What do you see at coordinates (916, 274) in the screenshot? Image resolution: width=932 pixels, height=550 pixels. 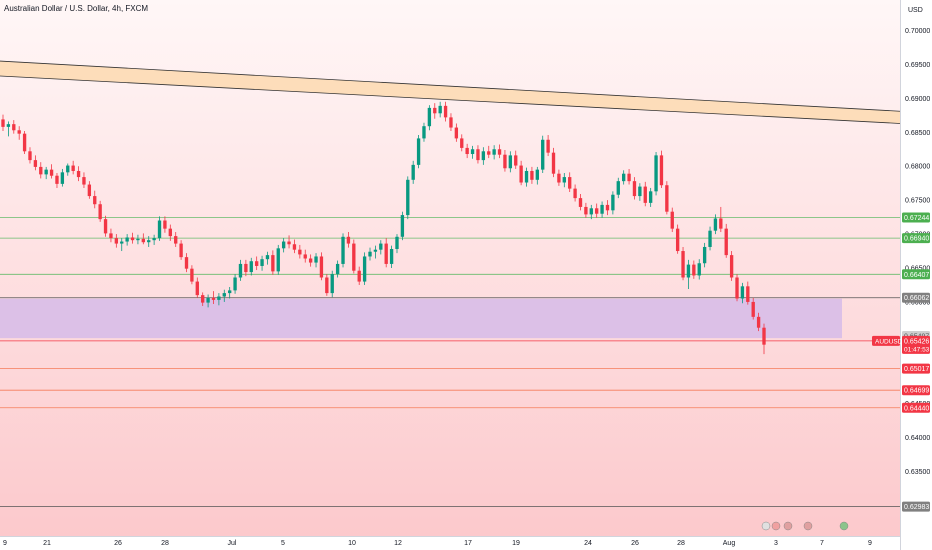 I see `level-badge: 0.66407` at bounding box center [916, 274].